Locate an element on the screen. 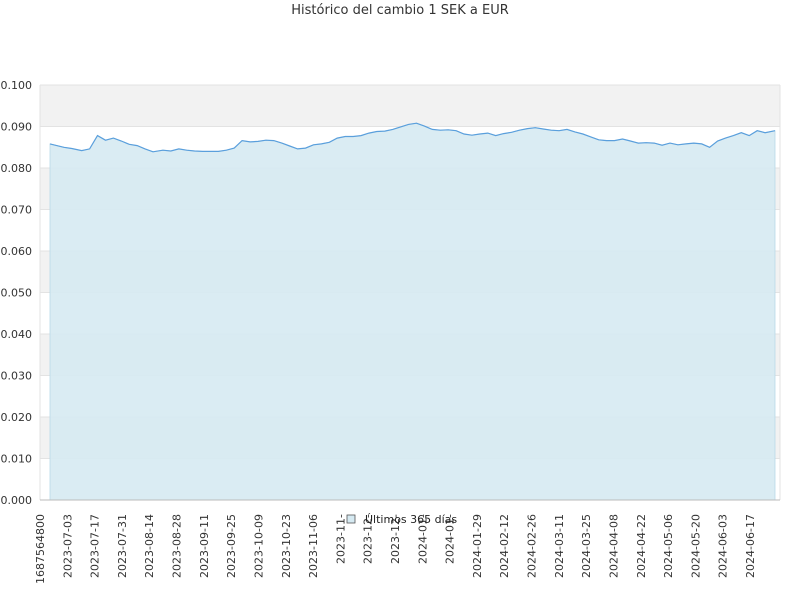 The height and width of the screenshot is (600, 800). x-tick-label: 2024-02-12 is located at coordinates (504, 546).